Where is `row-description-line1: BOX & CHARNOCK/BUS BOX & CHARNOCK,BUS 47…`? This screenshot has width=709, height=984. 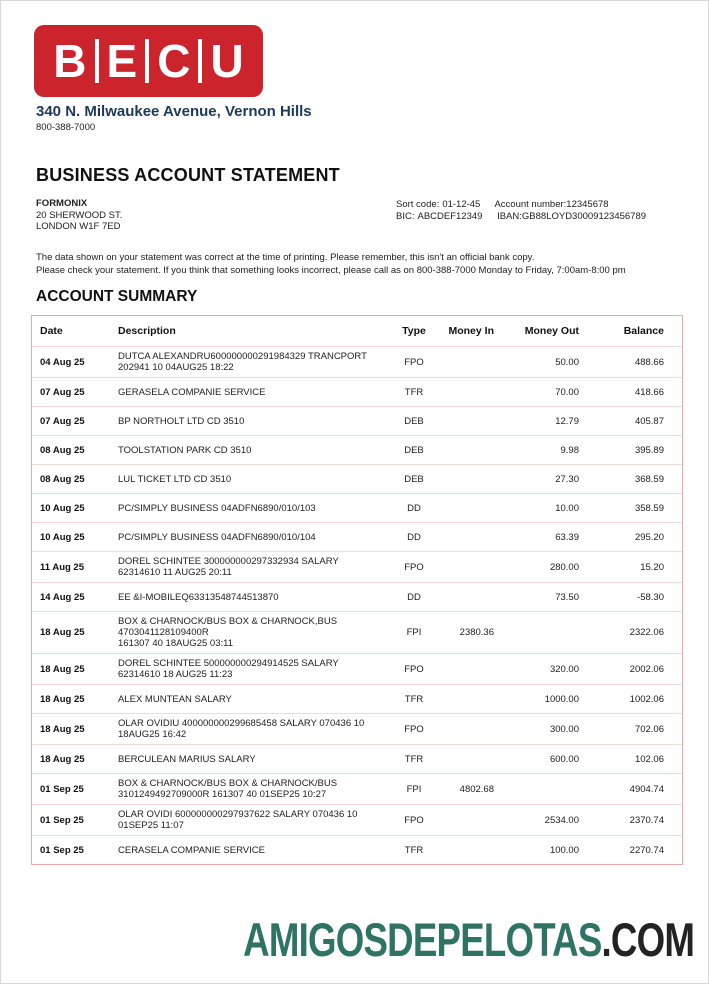 row-description-line1: BOX & CHARNOCK/BUS BOX & CHARNOCK,BUS 47… is located at coordinates (228, 627).